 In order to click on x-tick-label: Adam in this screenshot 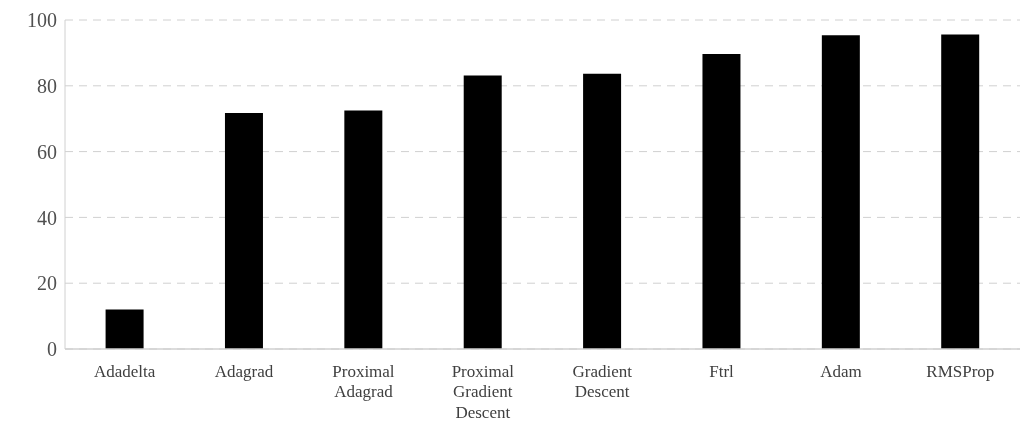, I will do `click(841, 372)`.